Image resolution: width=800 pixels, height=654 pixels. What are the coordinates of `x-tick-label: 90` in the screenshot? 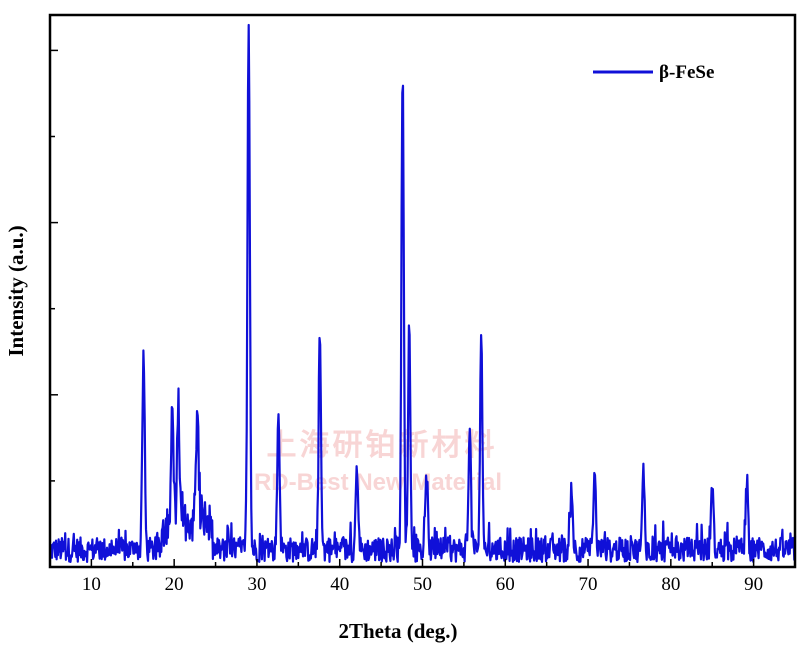 It's located at (753, 584).